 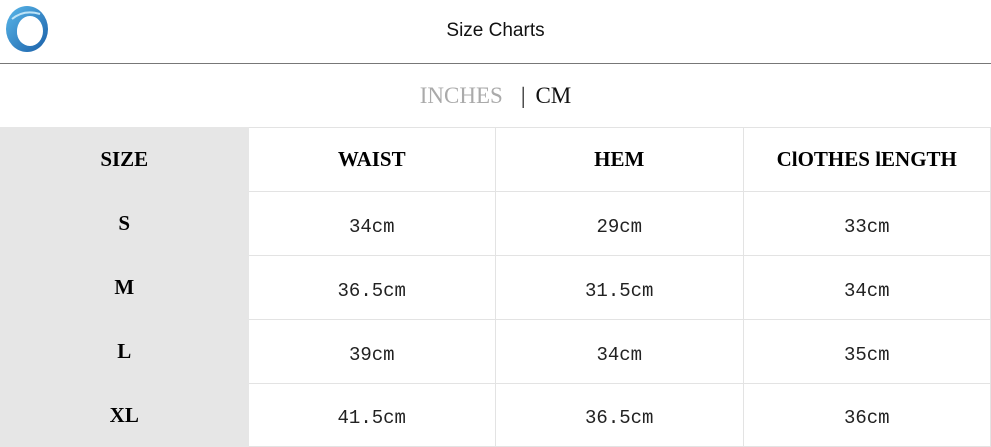 What do you see at coordinates (27, 29) in the screenshot?
I see `logo-icon` at bounding box center [27, 29].